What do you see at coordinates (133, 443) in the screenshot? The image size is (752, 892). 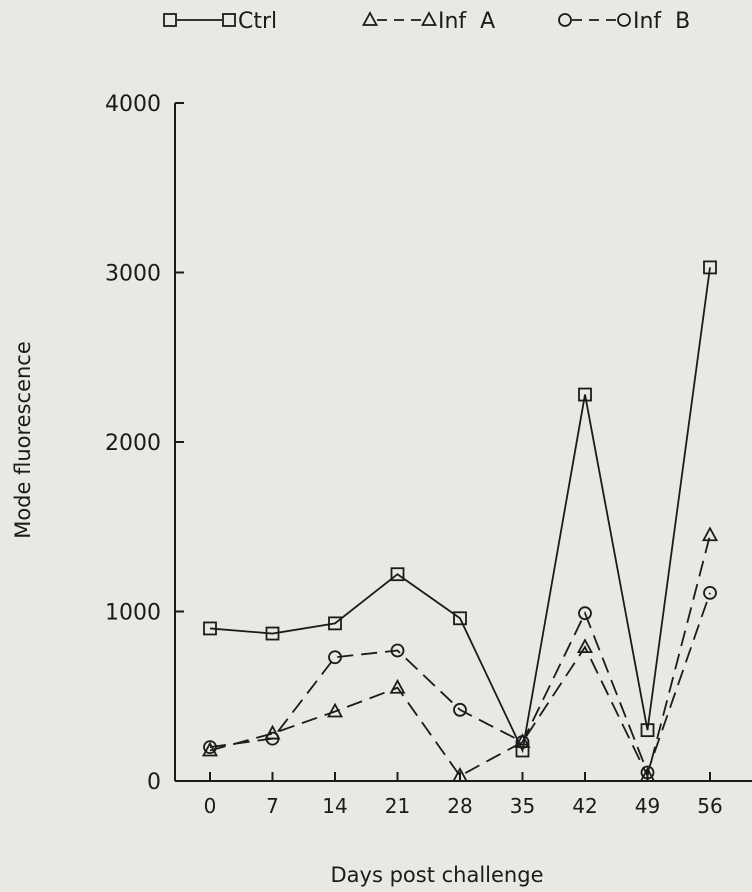 I see `y-tick-label: 2000` at bounding box center [133, 443].